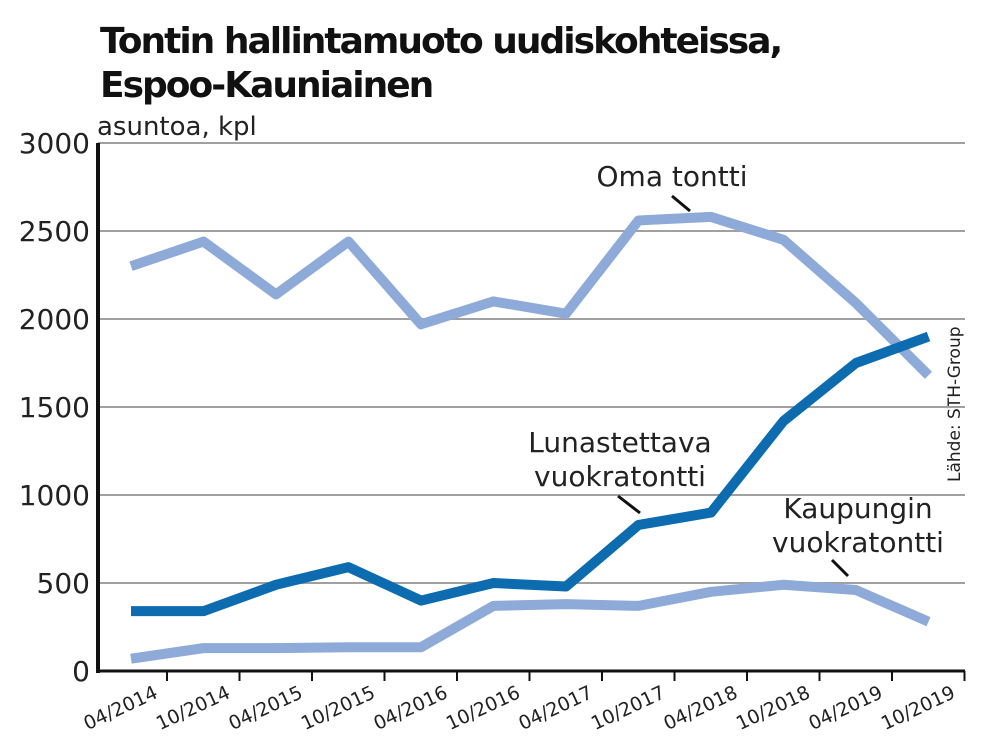 The height and width of the screenshot is (750, 1004). Describe the element at coordinates (918, 708) in the screenshot. I see `x-tick-label: 10/2019` at that location.